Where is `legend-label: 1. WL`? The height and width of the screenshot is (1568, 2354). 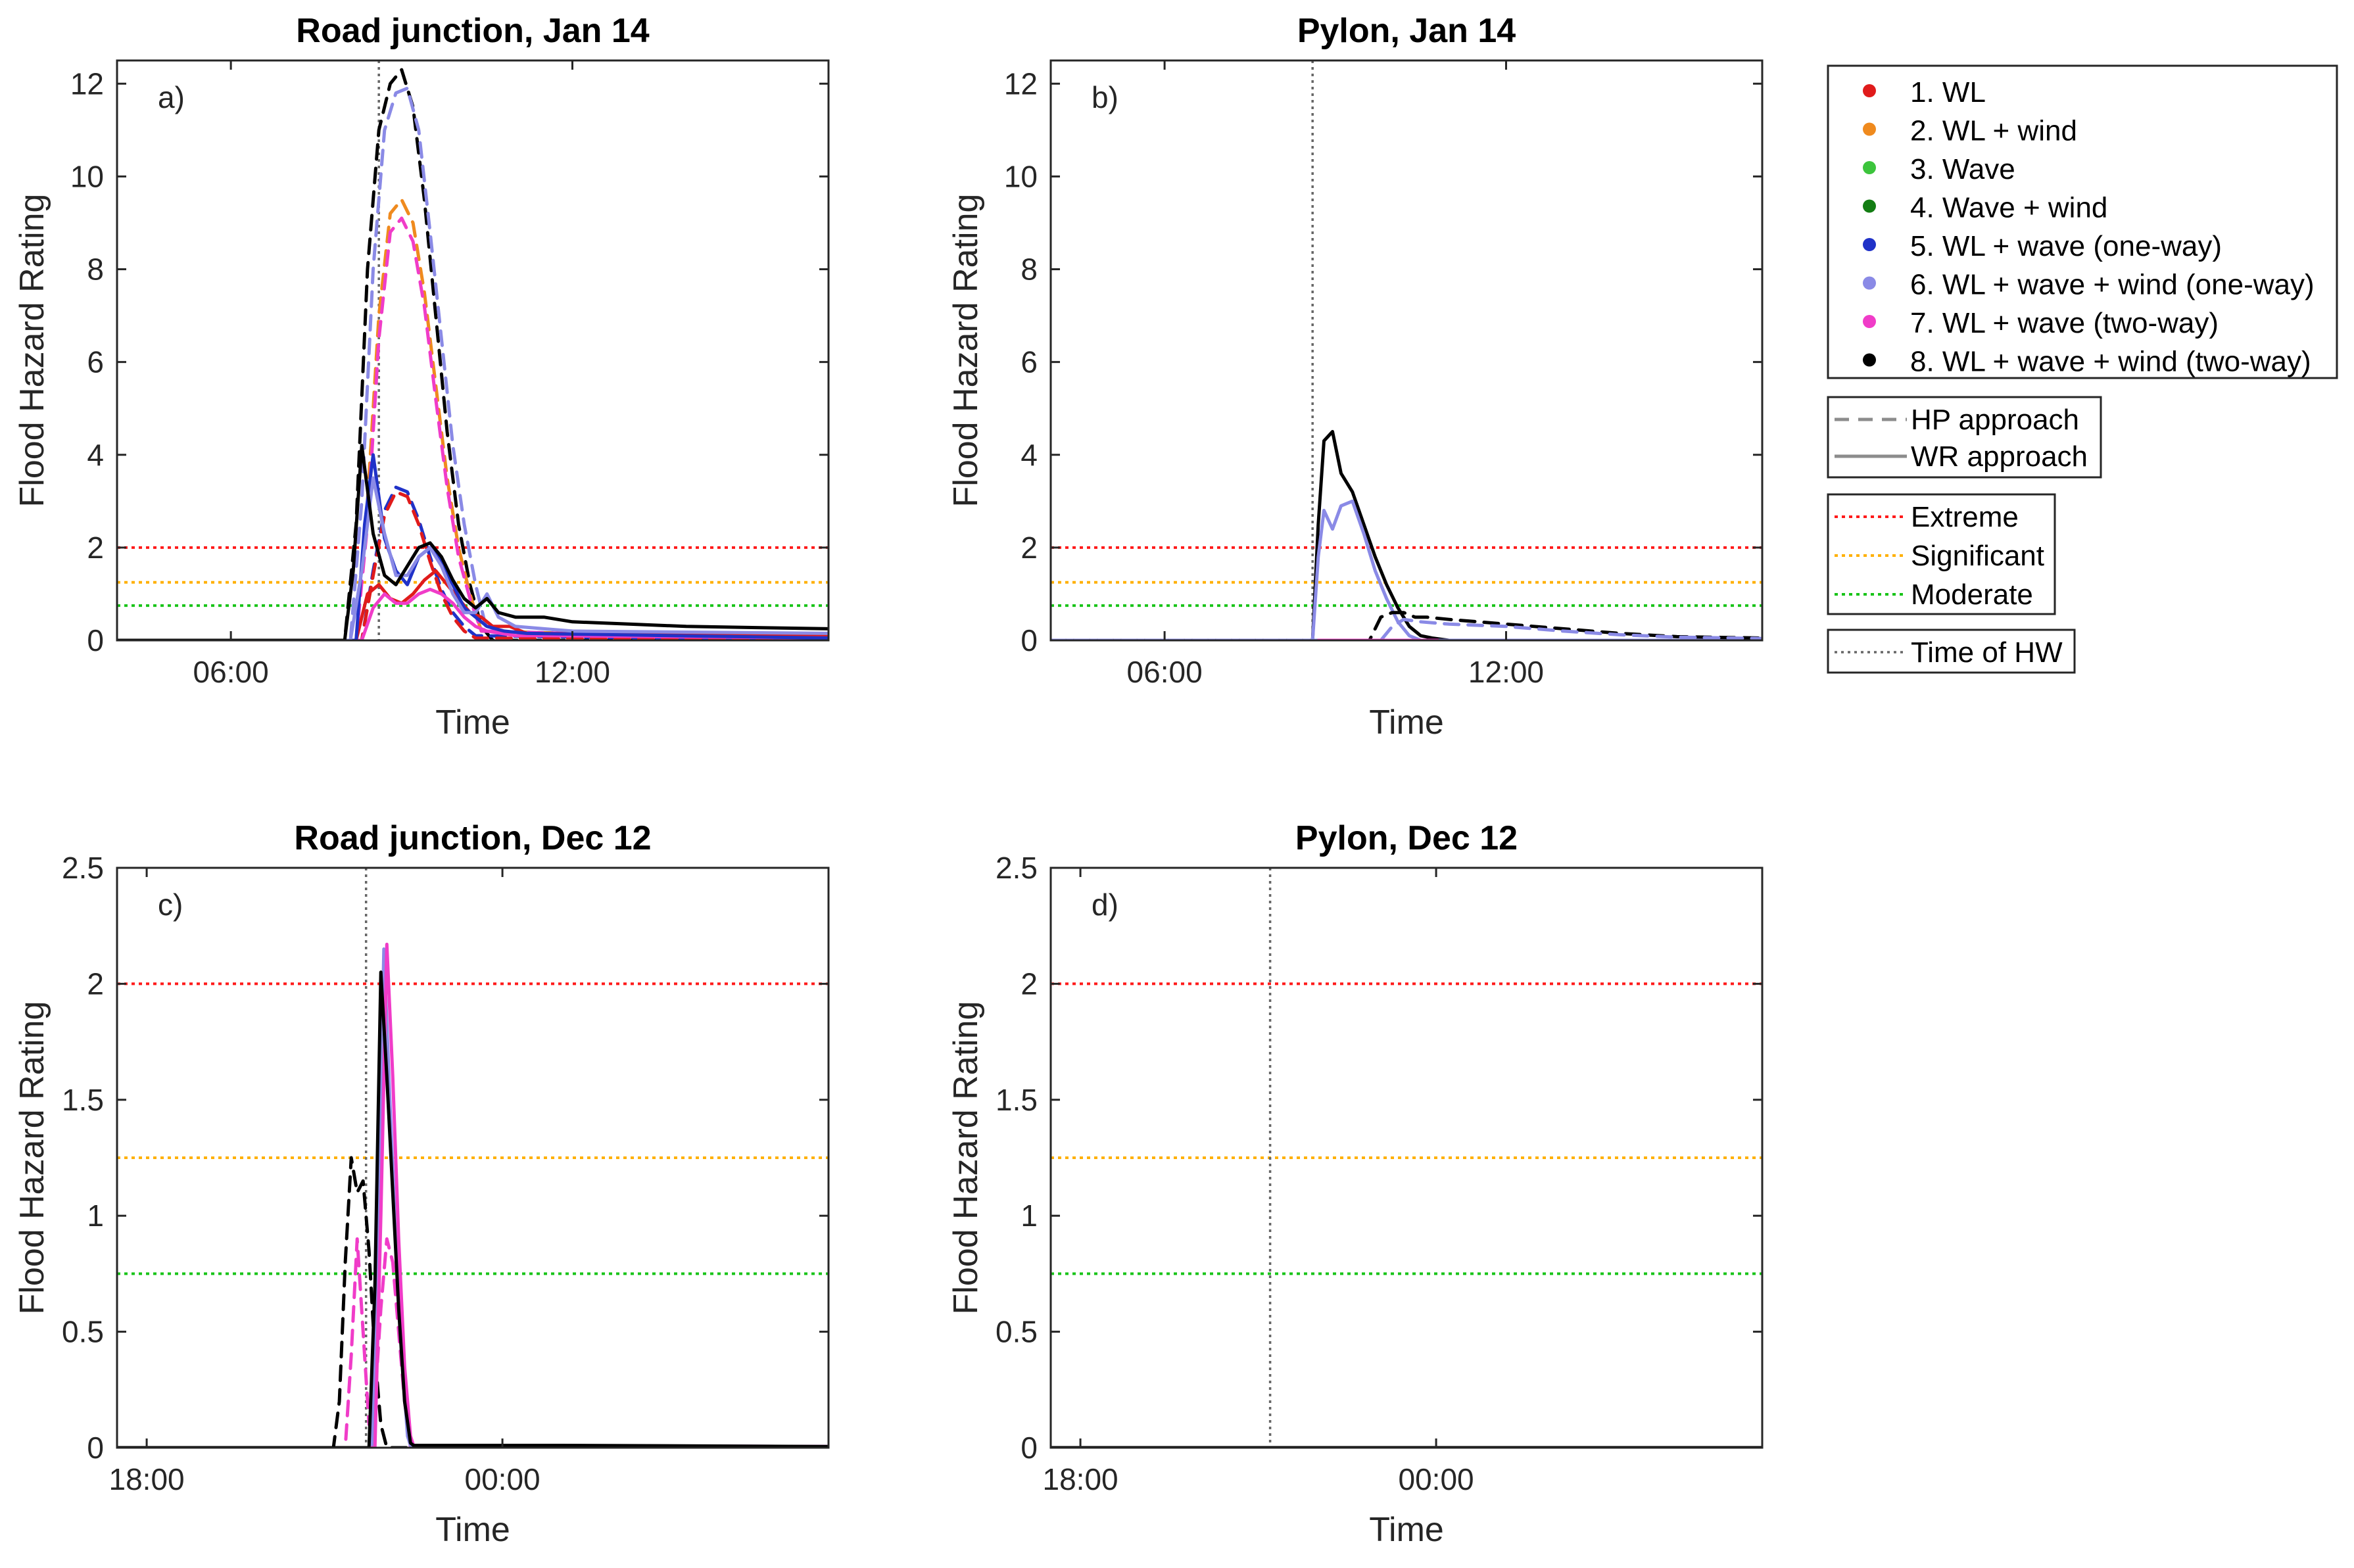
legend-label: 1. WL is located at coordinates (1948, 92).